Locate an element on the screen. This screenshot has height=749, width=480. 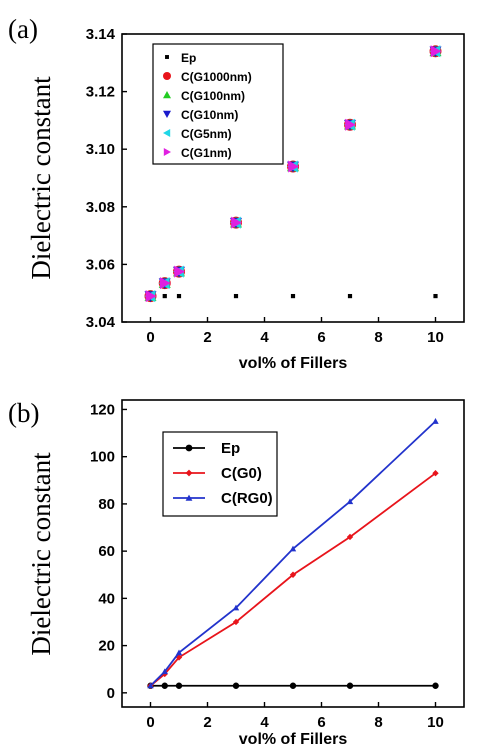
legend-label: C(G5nm) is located at coordinates (206, 134).